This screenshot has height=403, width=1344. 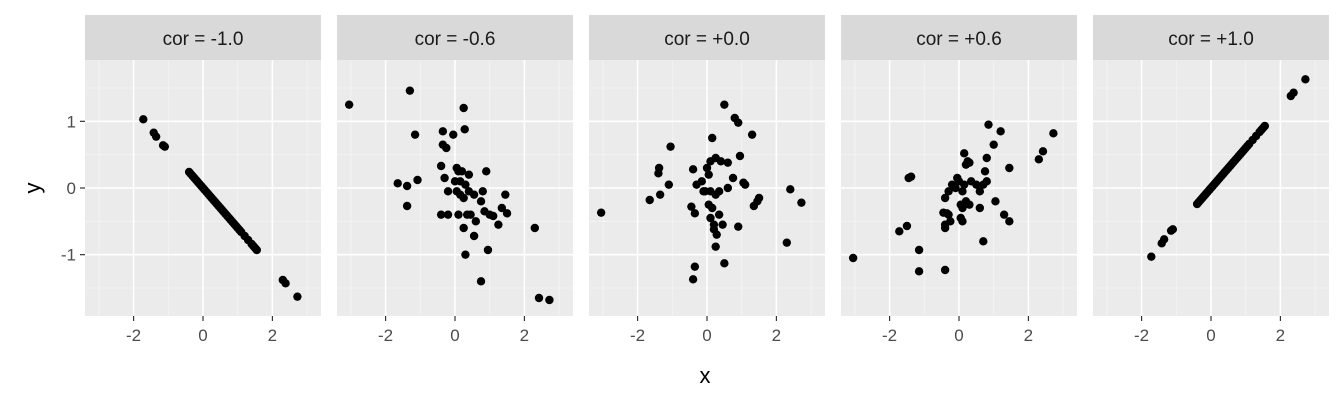 I want to click on facet-strip-label: cor = +0.0, so click(x=707, y=39).